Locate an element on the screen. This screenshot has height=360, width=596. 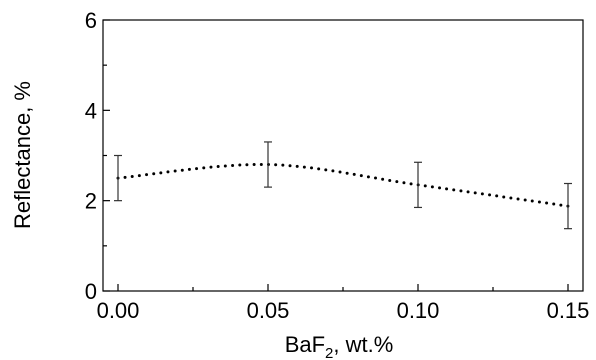
x-axis-title-subscript: 2 is located at coordinates (329, 352).